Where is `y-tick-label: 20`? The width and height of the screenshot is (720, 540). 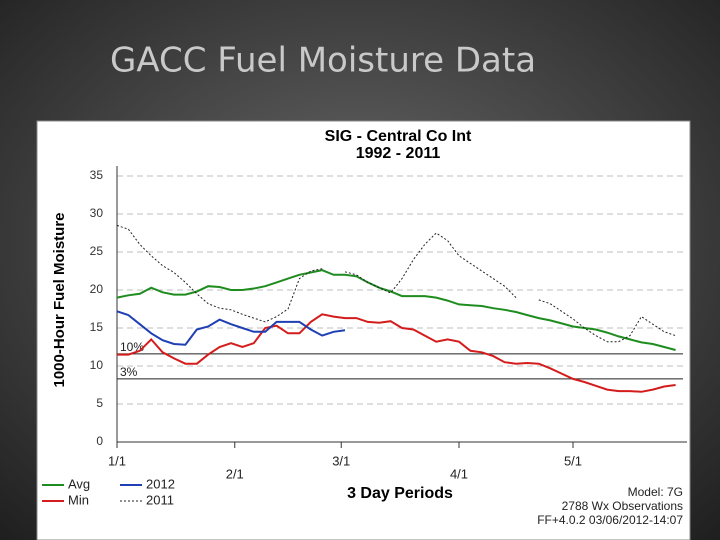 y-tick-label: 20 is located at coordinates (97, 289).